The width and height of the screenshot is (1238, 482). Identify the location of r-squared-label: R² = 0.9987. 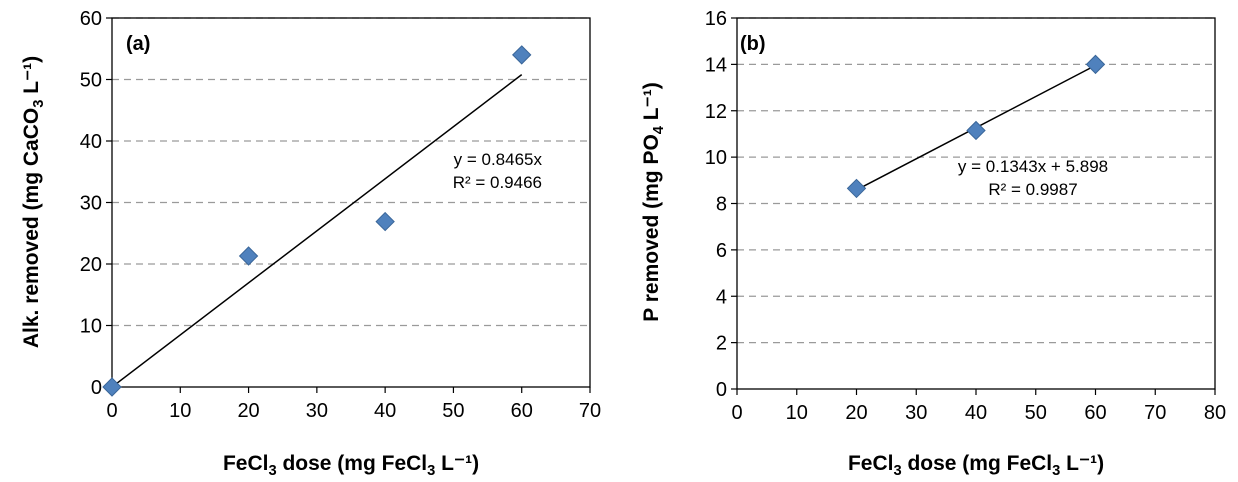
(1032, 189).